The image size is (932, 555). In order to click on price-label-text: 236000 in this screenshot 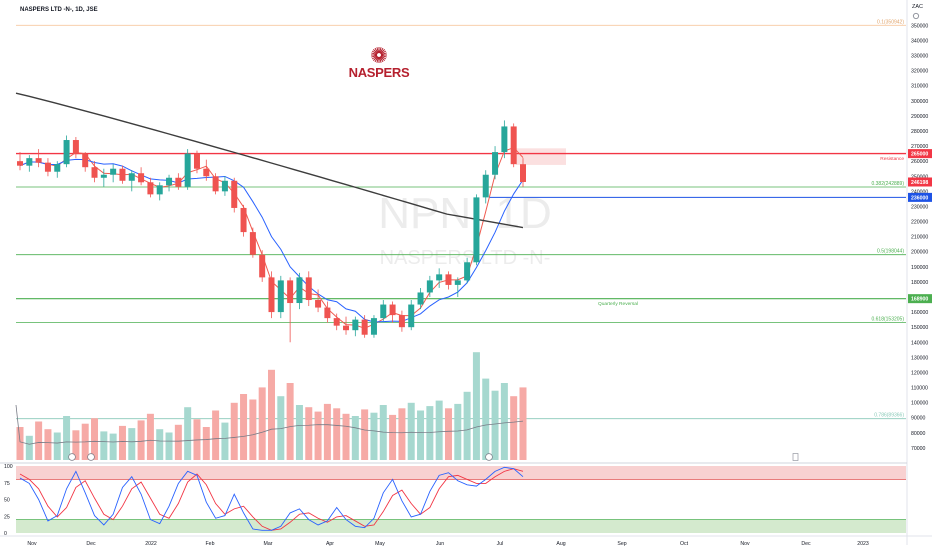, I will do `click(919, 198)`.